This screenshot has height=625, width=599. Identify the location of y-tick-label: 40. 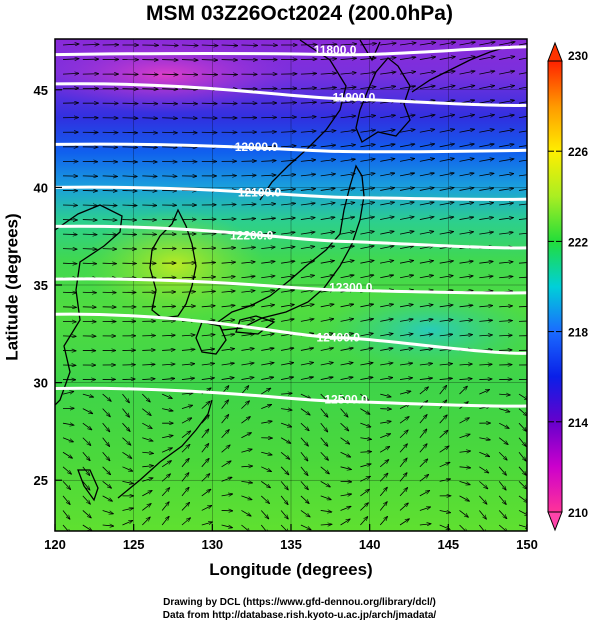
(41, 187).